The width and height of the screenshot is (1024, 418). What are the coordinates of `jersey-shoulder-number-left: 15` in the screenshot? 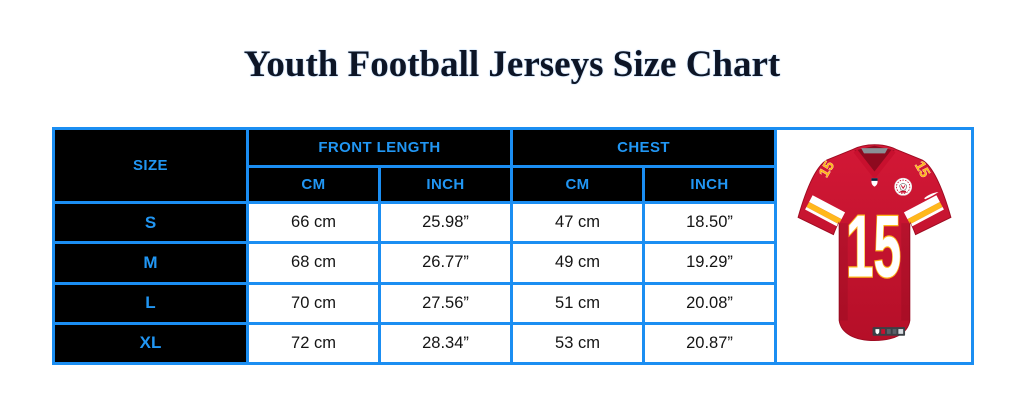 It's located at (827, 170).